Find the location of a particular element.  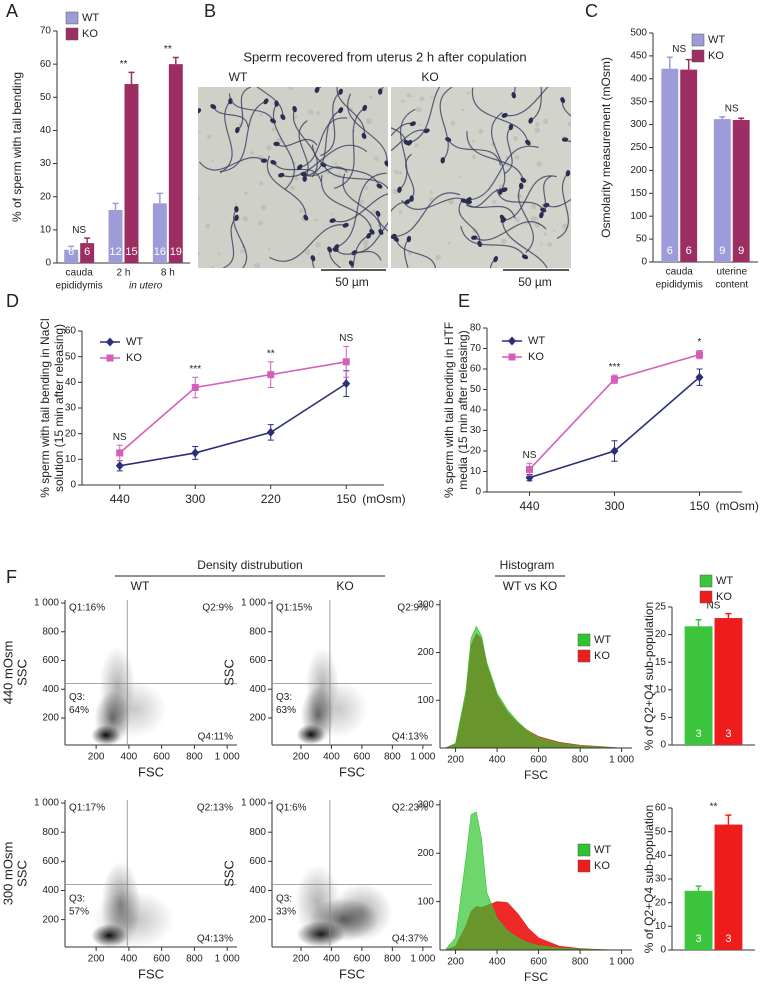

group-label: WT is located at coordinates (140, 586).